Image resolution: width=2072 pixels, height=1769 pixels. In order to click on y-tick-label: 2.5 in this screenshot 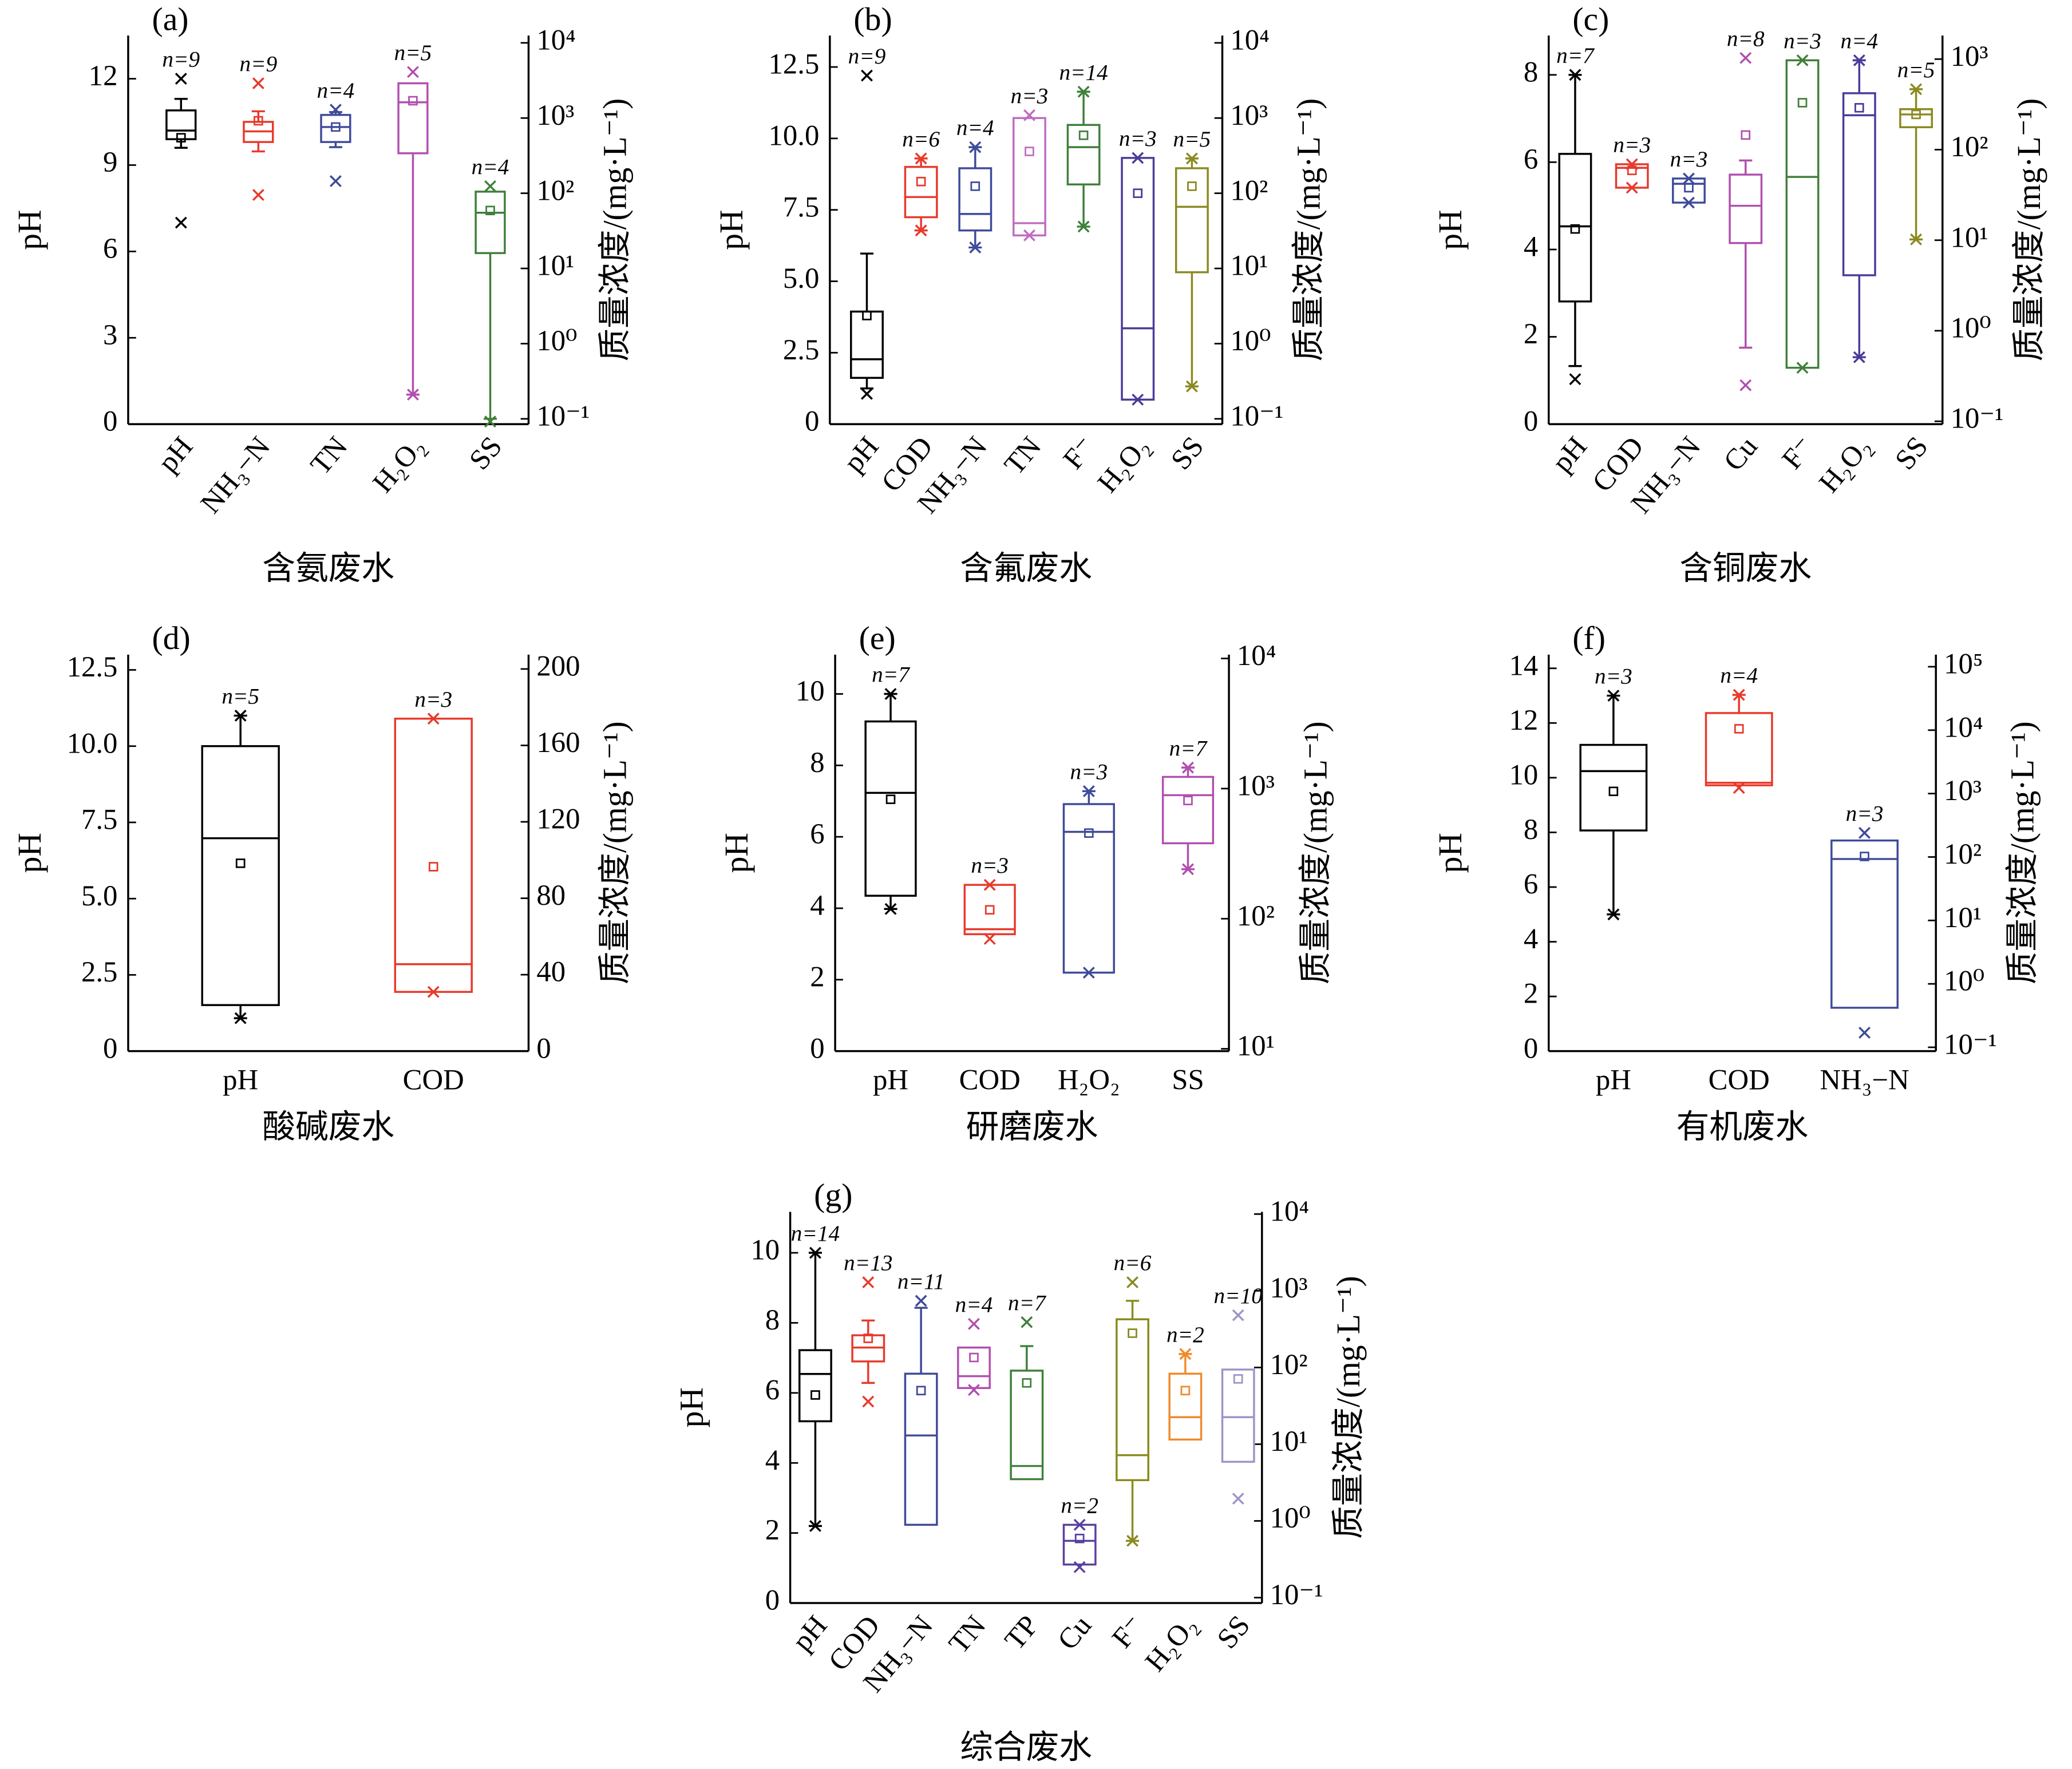, I will do `click(99, 972)`.